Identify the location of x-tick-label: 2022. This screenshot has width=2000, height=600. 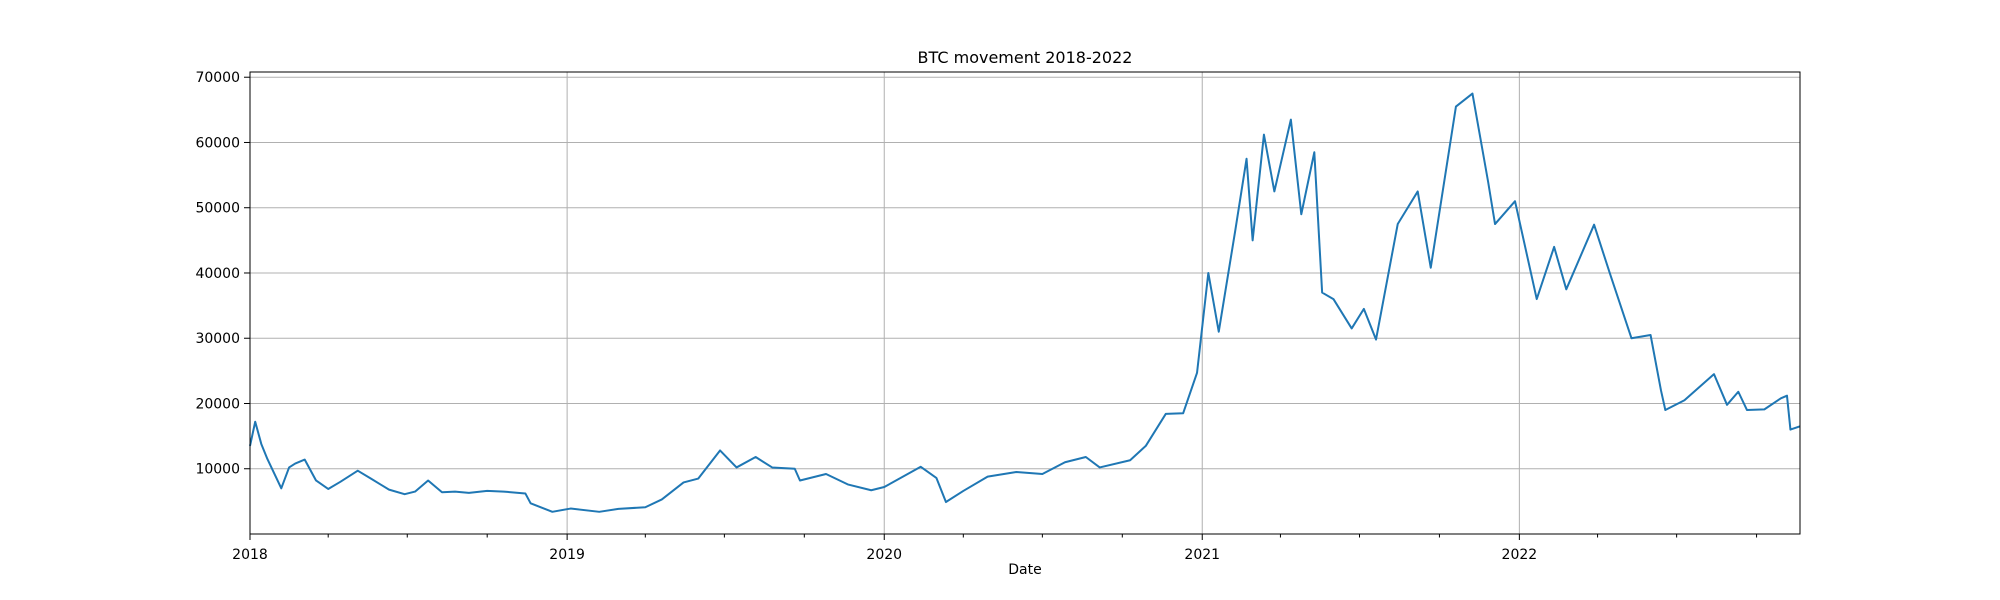
(1520, 555).